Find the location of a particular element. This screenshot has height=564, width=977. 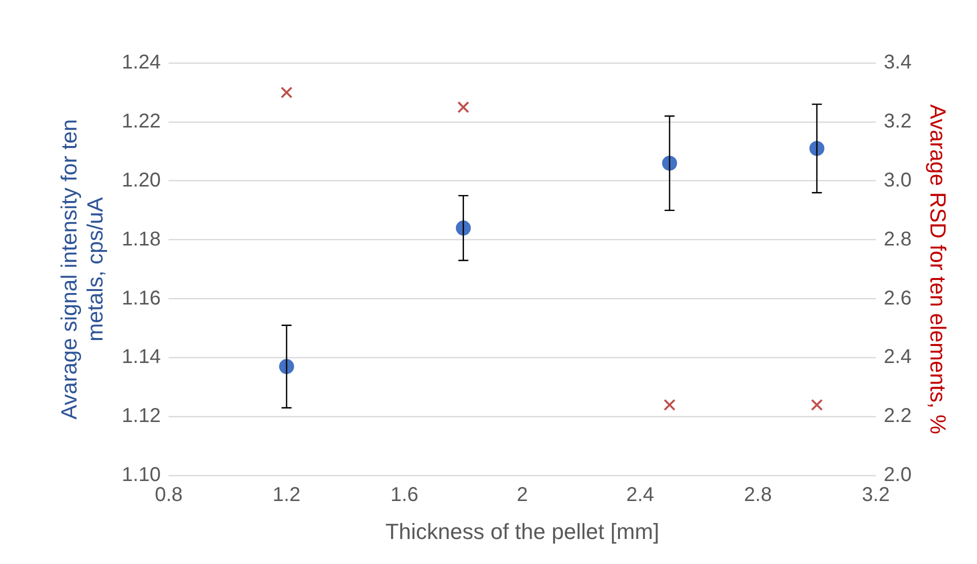

y-tick-label: 1.24 is located at coordinates (141, 63).